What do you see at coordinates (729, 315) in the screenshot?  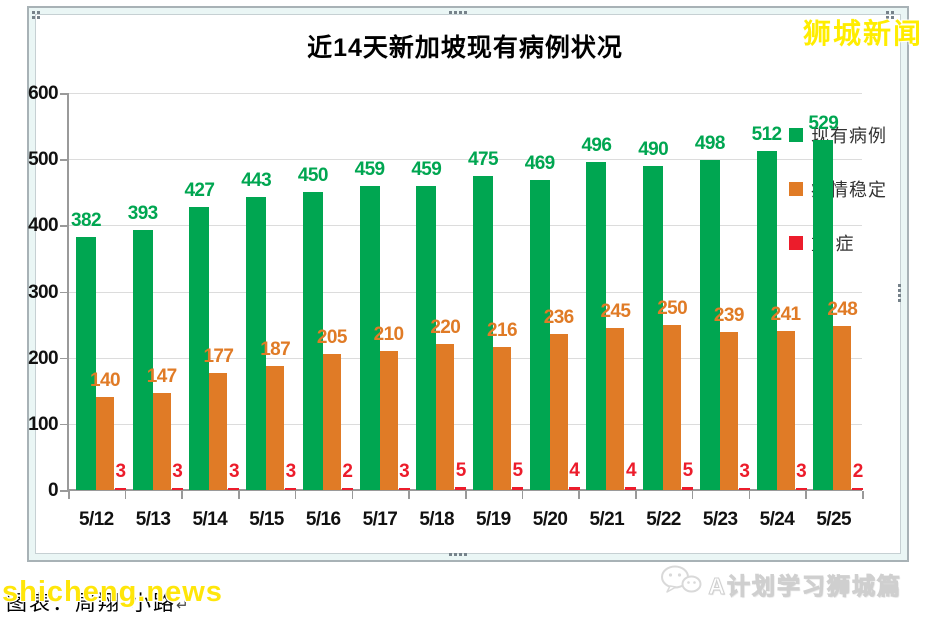 I see `bar-value-stable-condition: 239` at bounding box center [729, 315].